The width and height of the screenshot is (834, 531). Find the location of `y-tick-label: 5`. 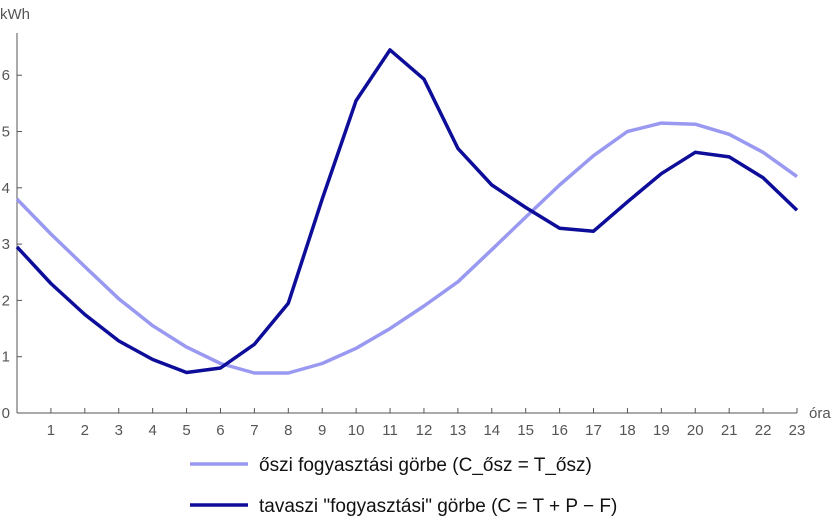

y-tick-label: 5 is located at coordinates (6, 132).